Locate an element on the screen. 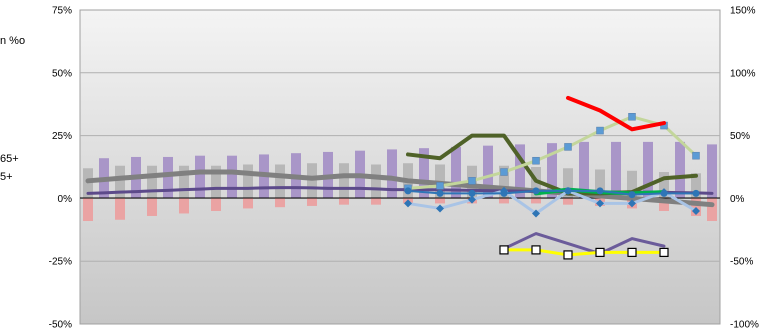 The width and height of the screenshot is (781, 334). y-right-tick-label: -50% is located at coordinates (741, 262).